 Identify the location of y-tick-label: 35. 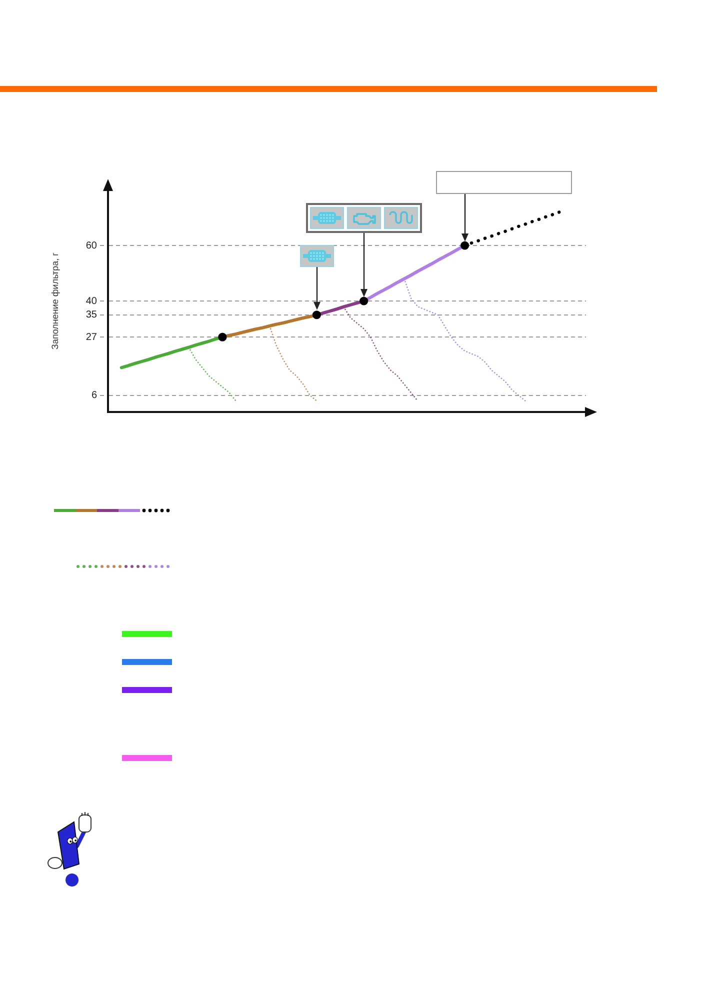
(92, 315).